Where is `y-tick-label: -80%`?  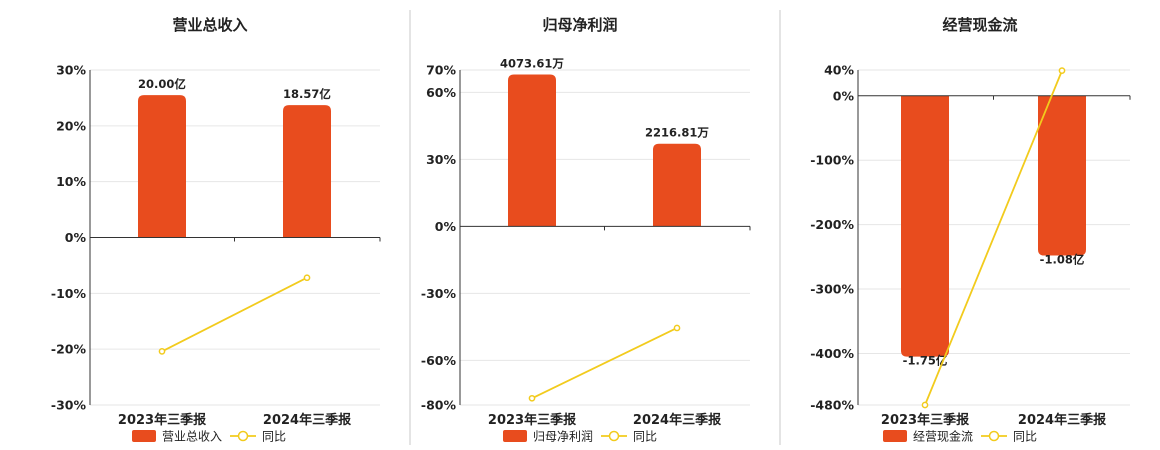 y-tick-label: -80% is located at coordinates (439, 405).